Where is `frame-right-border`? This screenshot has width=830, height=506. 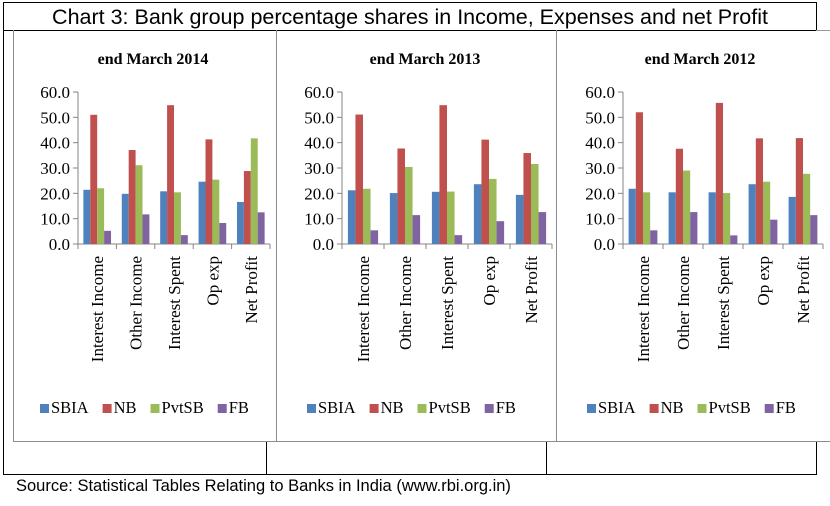 frame-right-border is located at coordinates (816, 458).